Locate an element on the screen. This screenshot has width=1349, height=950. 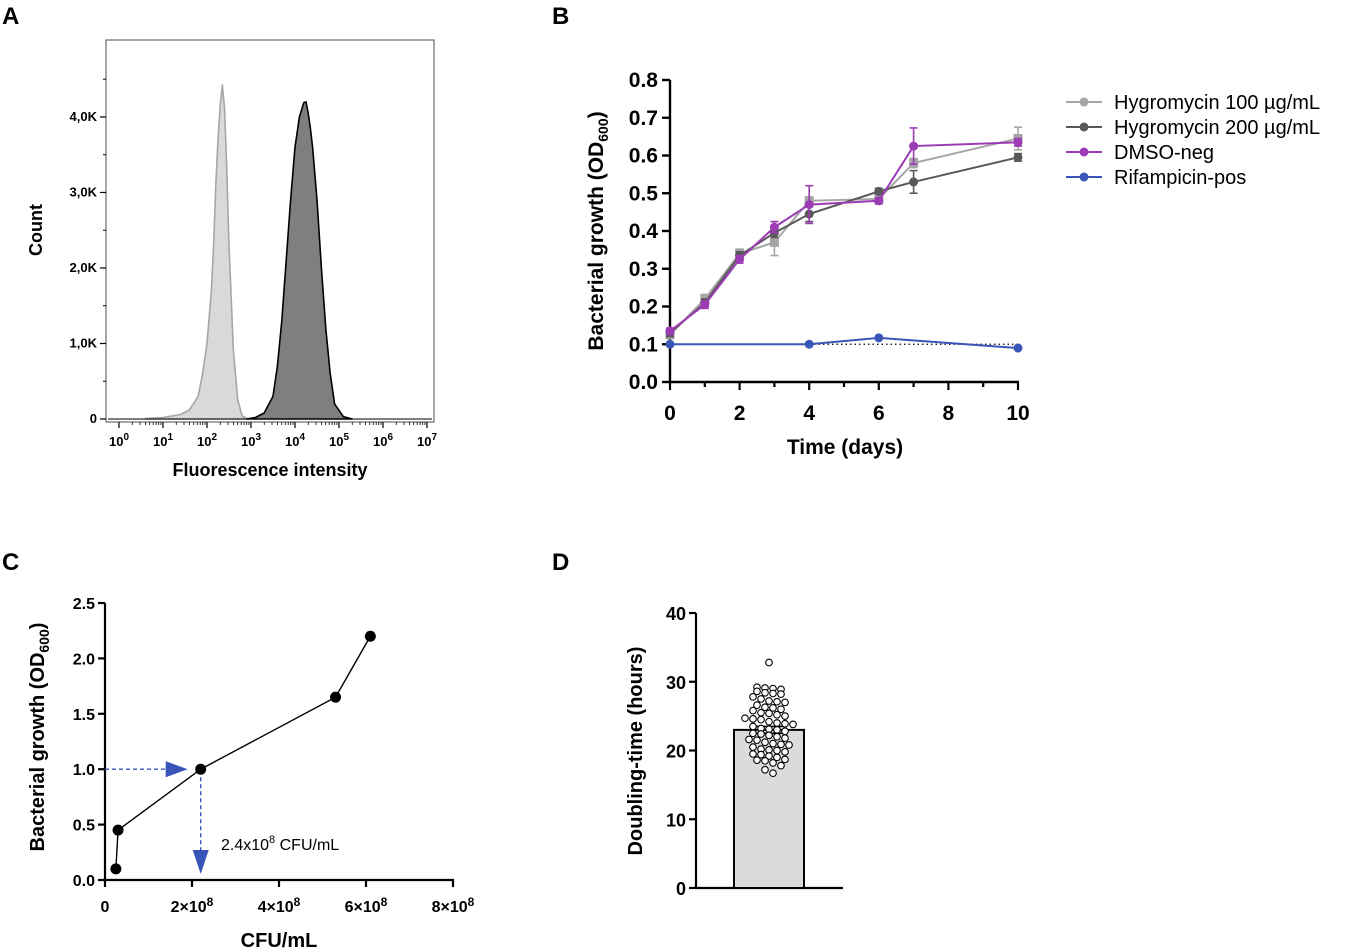
y-tick-label: 2,0K is located at coordinates (84, 267).